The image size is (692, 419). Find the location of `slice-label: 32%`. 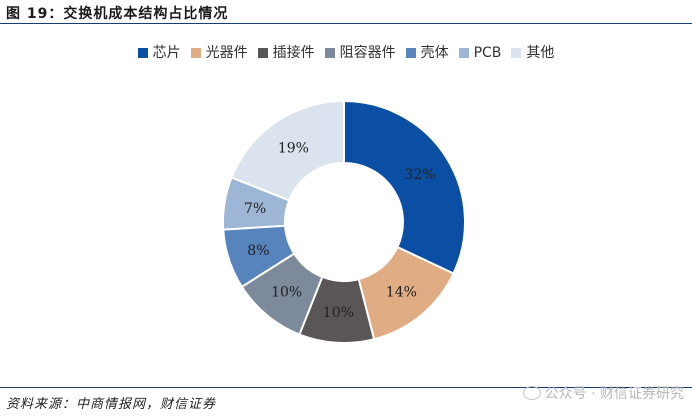

slice-label: 32% is located at coordinates (419, 175).